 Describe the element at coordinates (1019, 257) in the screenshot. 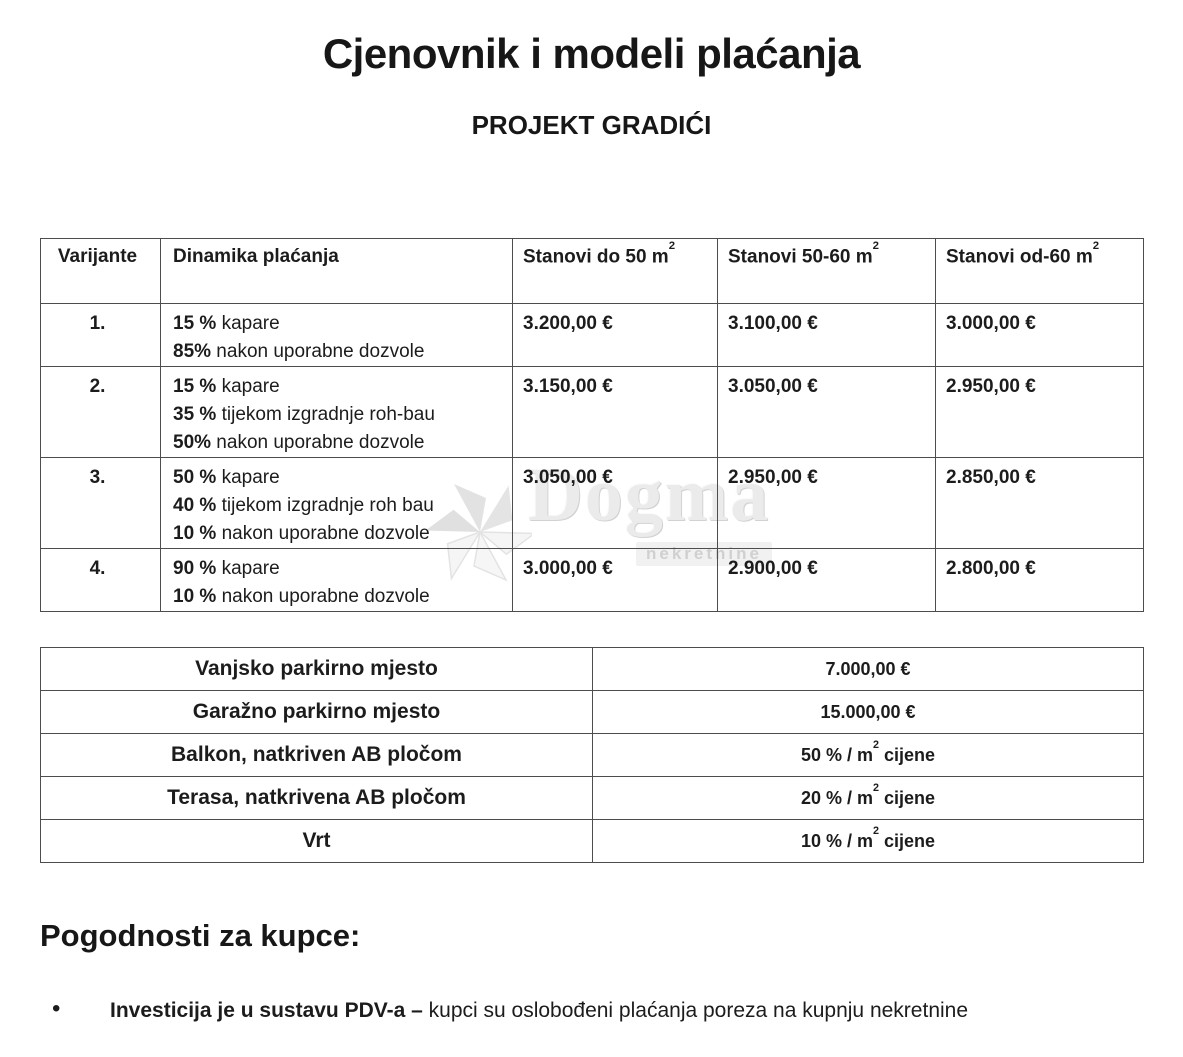

I see `column-header-label: Stanovi od-60 m` at that location.